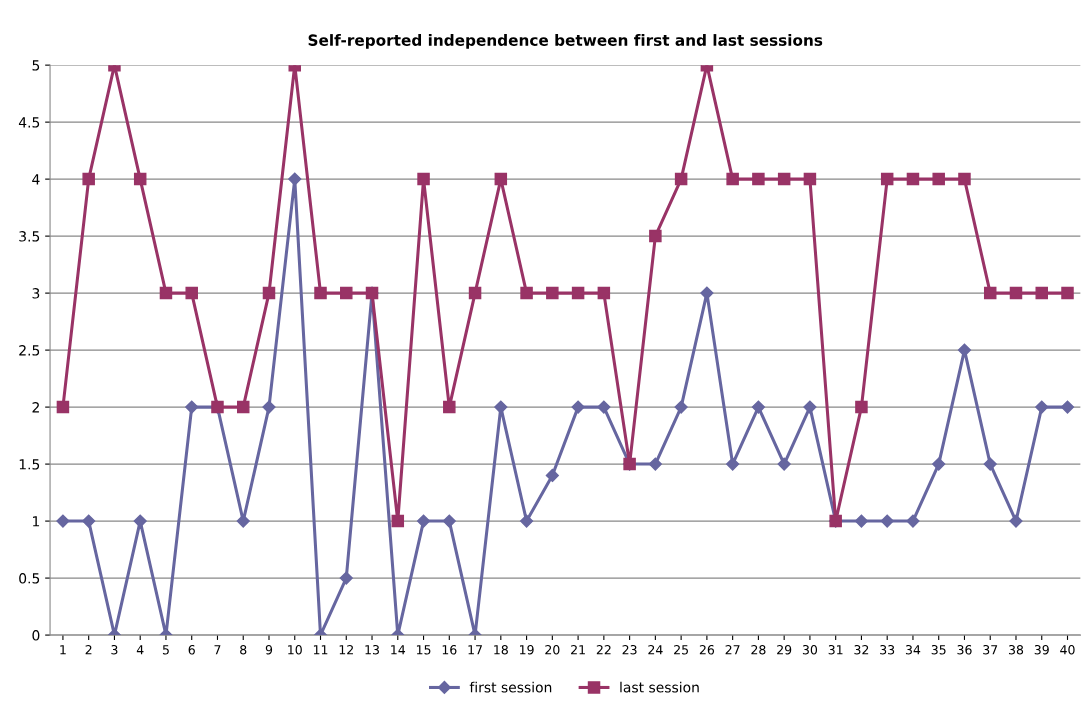 This screenshot has height=708, width=1088. What do you see at coordinates (191, 650) in the screenshot?
I see `x-tick-label: 6` at bounding box center [191, 650].